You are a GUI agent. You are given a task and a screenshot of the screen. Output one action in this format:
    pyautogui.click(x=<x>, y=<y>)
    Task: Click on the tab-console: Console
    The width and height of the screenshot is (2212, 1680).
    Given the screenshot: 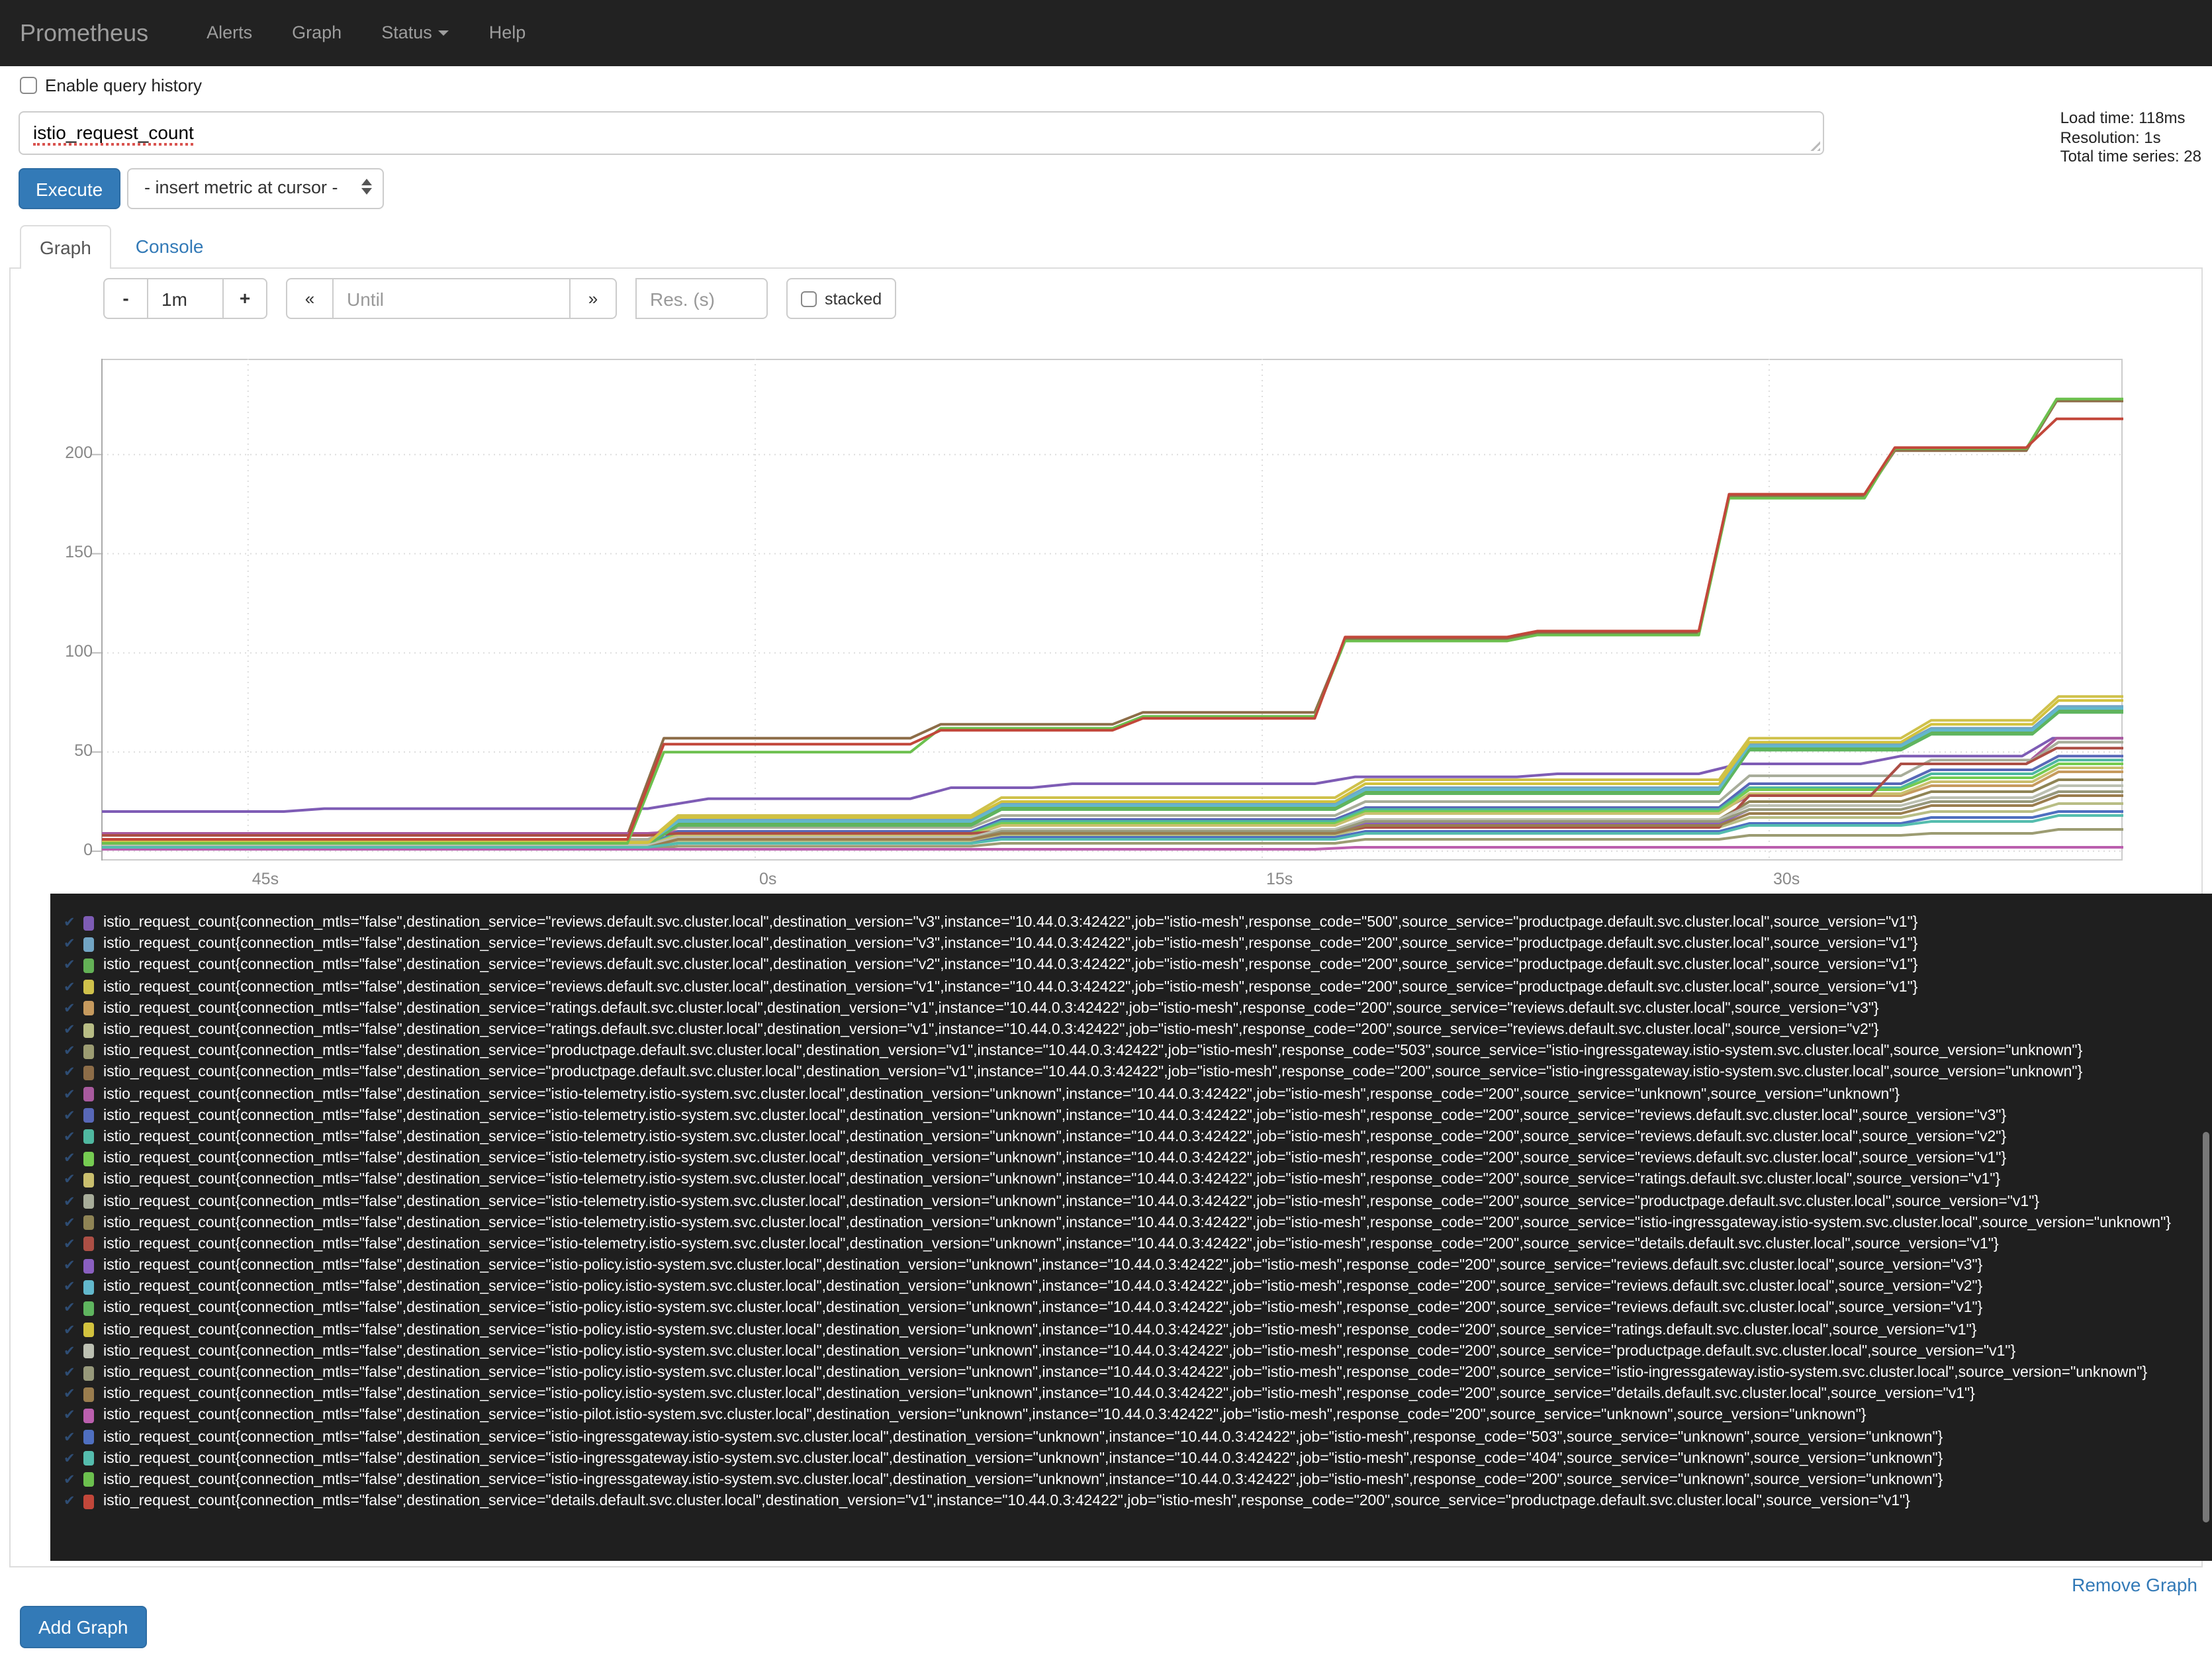 What is the action you would take?
    pyautogui.click(x=169, y=246)
    